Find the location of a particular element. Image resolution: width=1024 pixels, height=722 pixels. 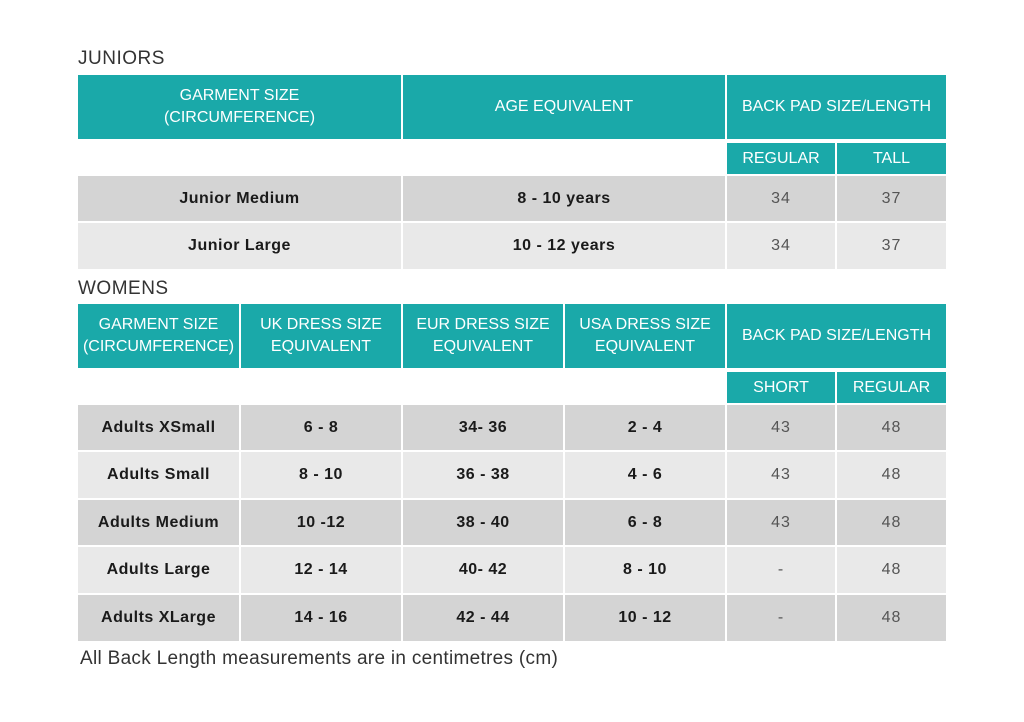

womens-row-2-regular: 48 is located at coordinates (891, 475).